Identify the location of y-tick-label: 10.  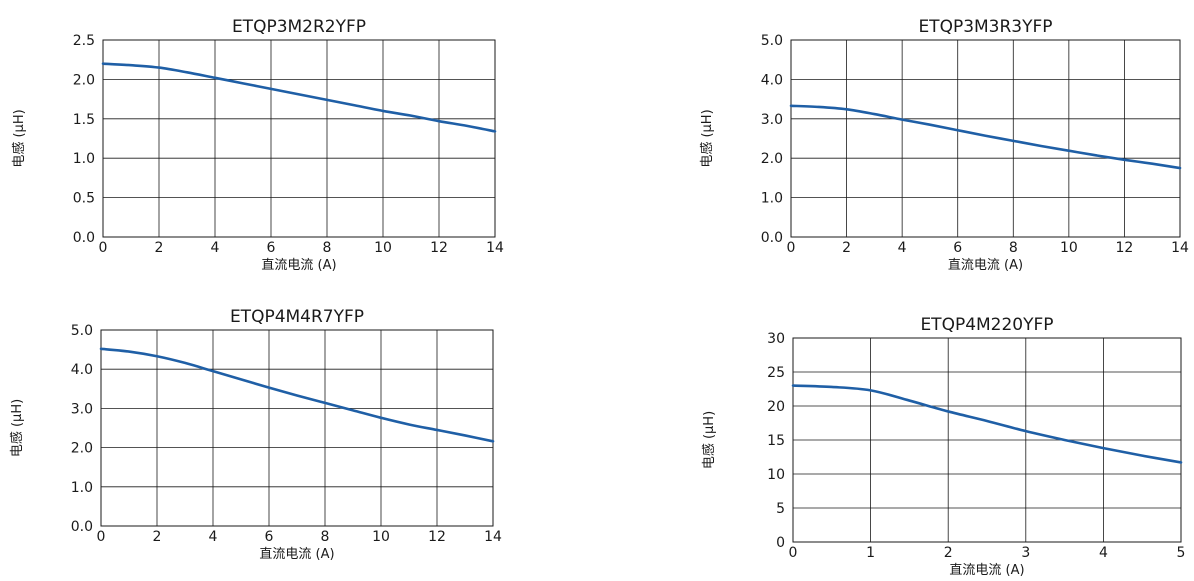
(776, 475).